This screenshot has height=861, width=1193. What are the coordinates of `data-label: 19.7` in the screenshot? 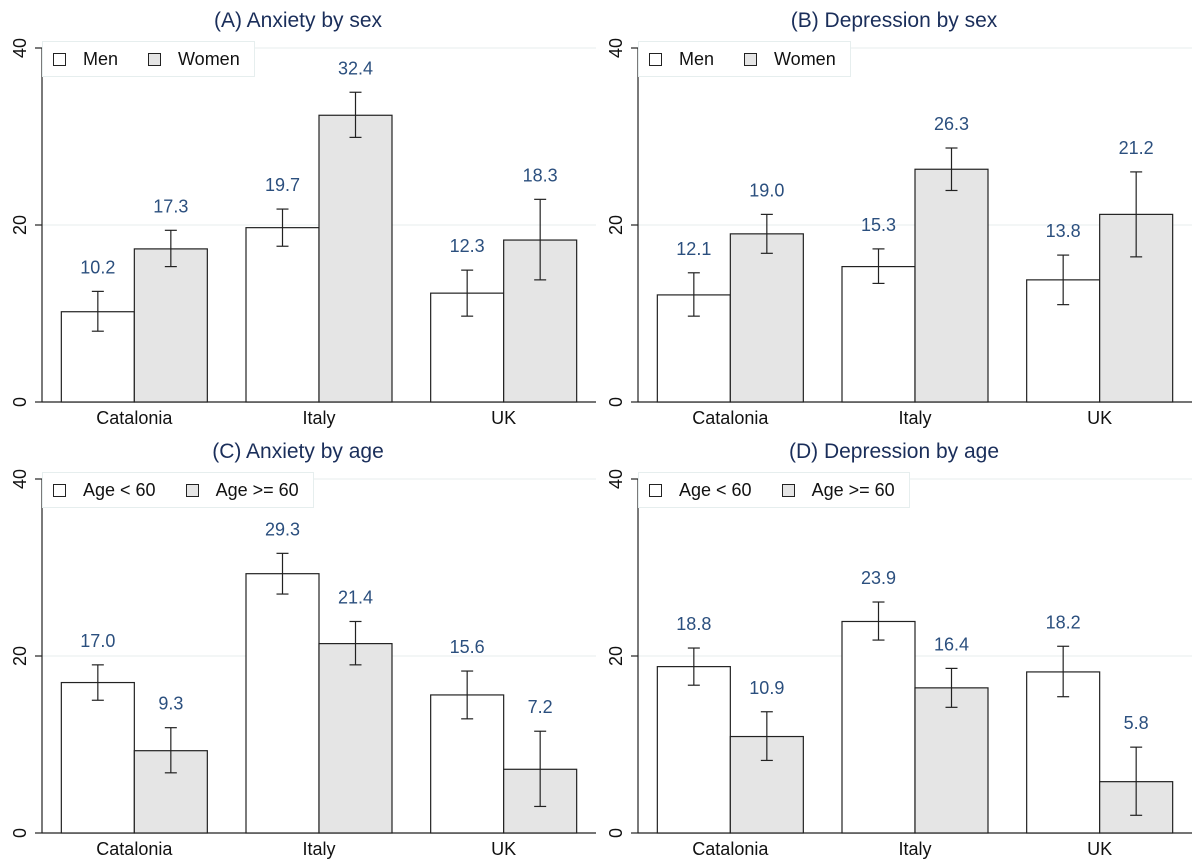 It's located at (282, 185).